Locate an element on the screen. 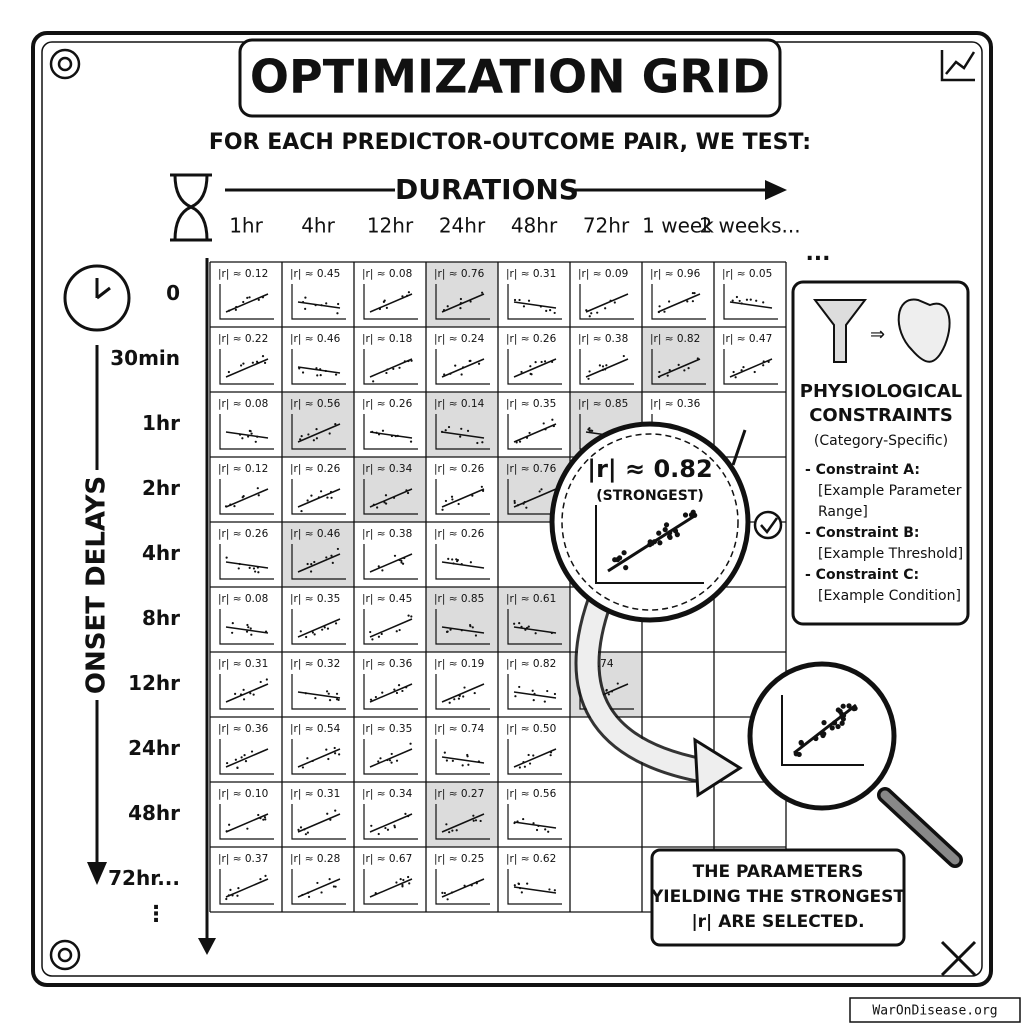 The height and width of the screenshot is (1024, 1024). cell-label: |r| ≈ 0.34 is located at coordinates (387, 469).